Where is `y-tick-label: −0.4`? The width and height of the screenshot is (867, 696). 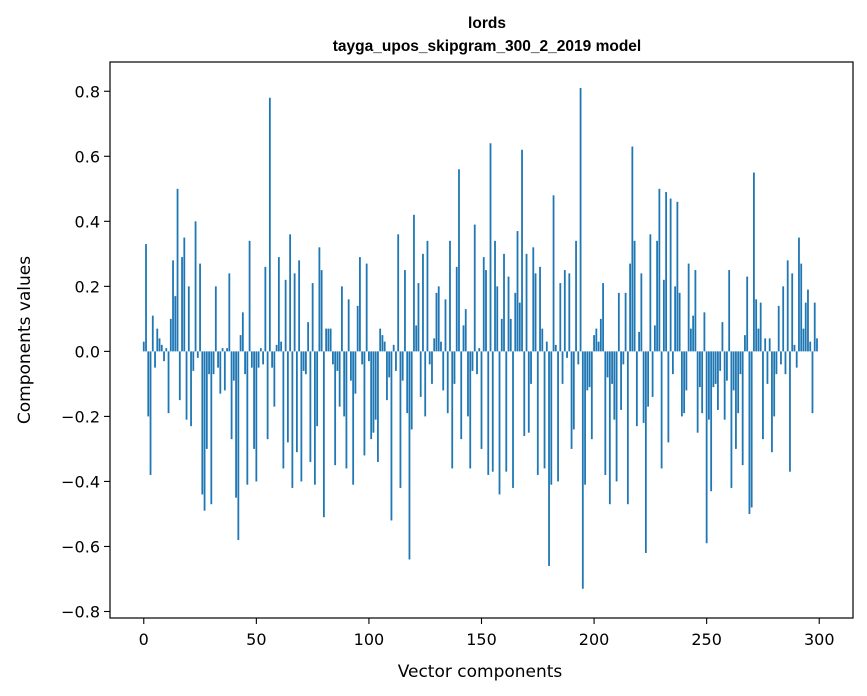 y-tick-label: −0.4 is located at coordinates (80, 481).